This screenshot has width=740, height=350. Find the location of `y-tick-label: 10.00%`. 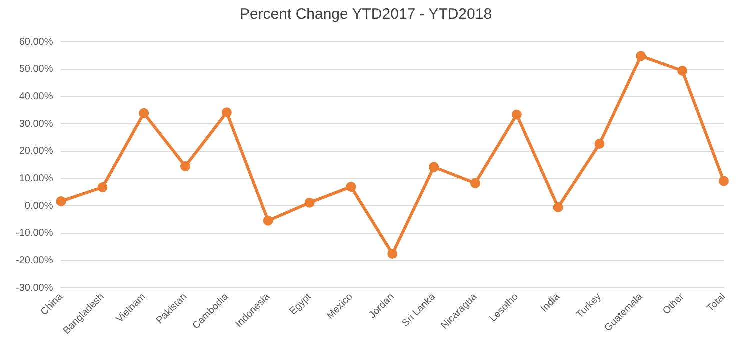

y-tick-label: 10.00% is located at coordinates (36, 179).